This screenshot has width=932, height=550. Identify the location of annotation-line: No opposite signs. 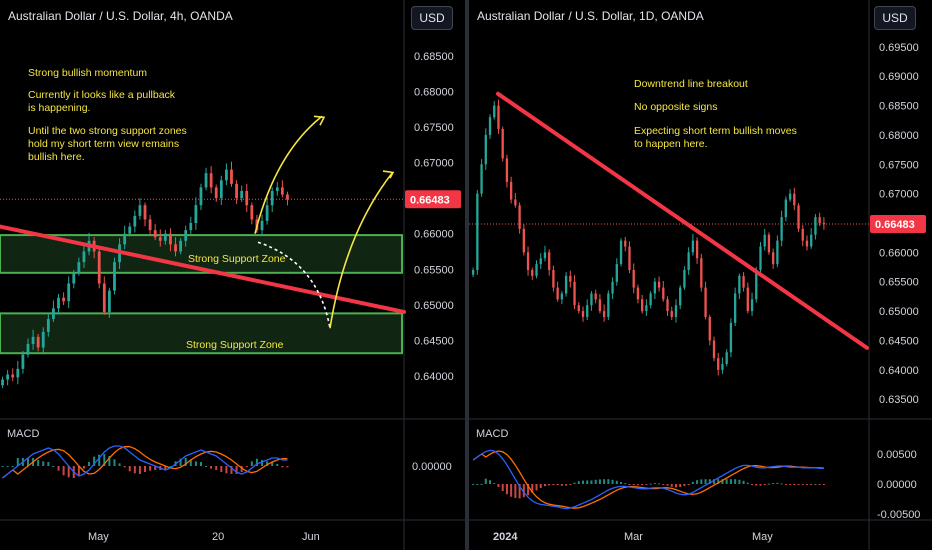
(676, 107).